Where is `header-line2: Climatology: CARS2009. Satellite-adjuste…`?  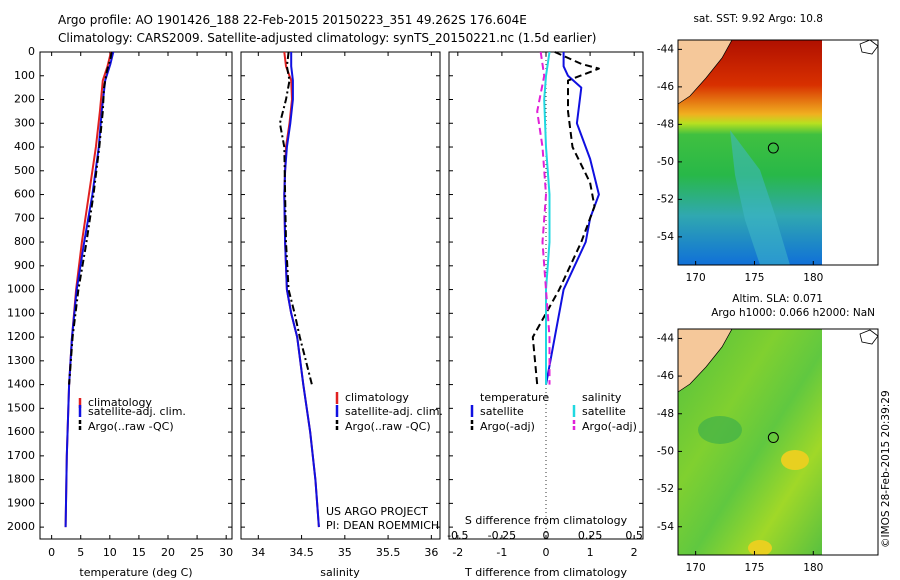
header-line2: Climatology: CARS2009. Satellite-adjuste… is located at coordinates (327, 38).